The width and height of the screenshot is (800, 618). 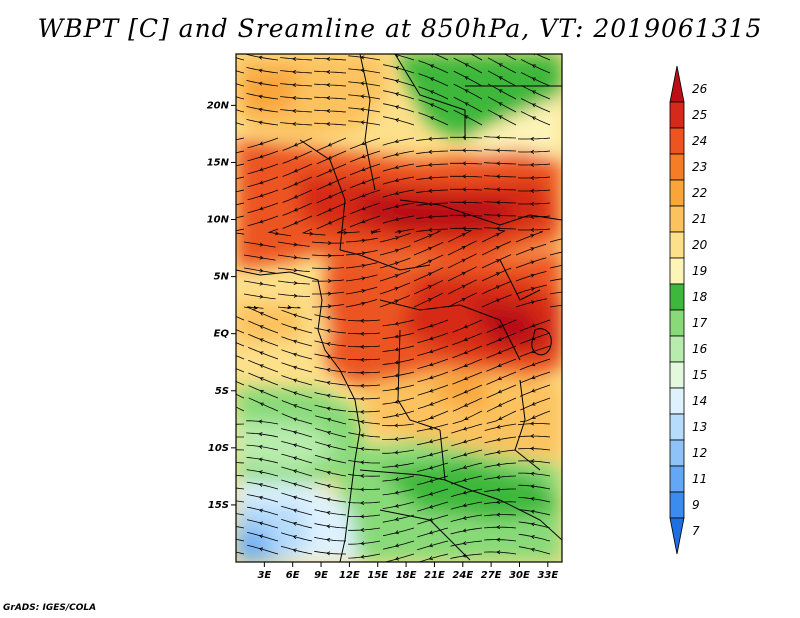 What do you see at coordinates (699, 115) in the screenshot?
I see `colorbar-label: 25` at bounding box center [699, 115].